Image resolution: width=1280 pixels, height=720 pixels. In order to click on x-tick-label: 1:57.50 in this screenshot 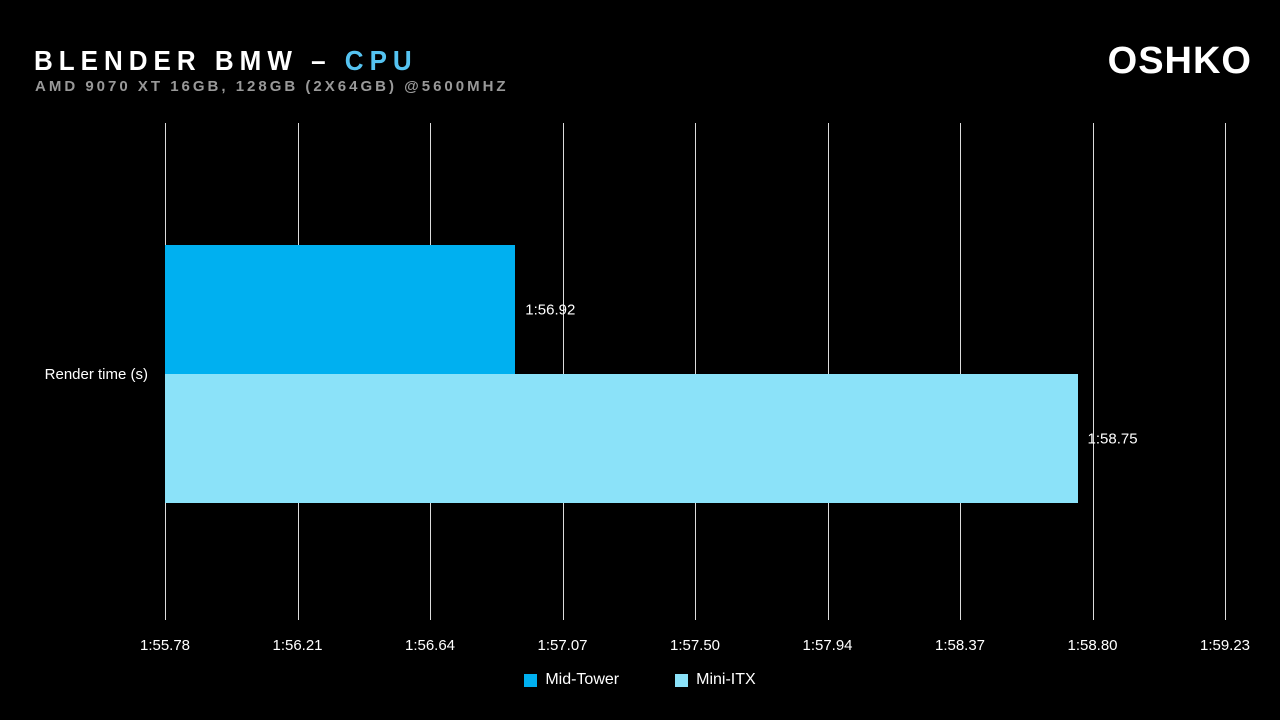, I will do `click(695, 645)`.